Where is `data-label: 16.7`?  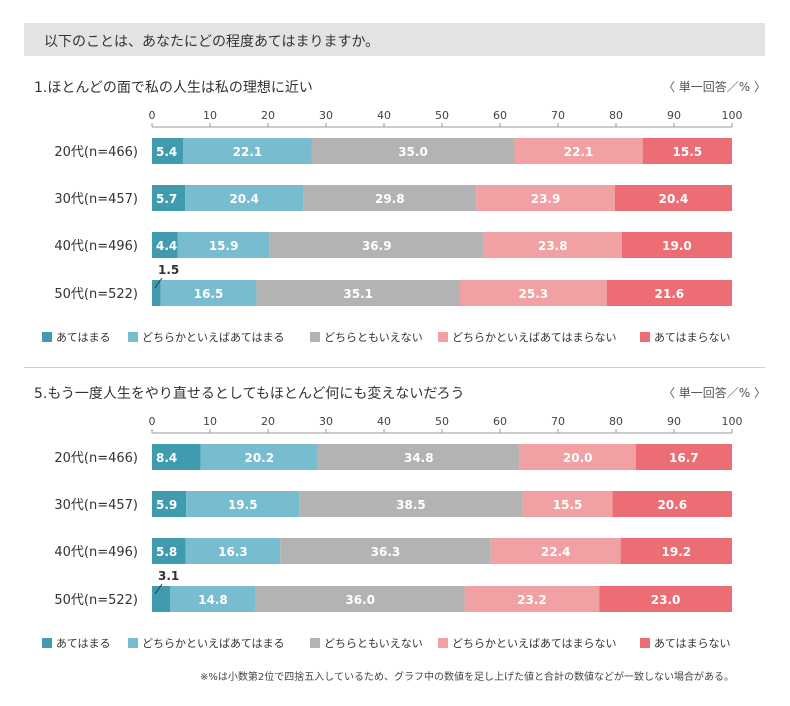 data-label: 16.7 is located at coordinates (684, 458).